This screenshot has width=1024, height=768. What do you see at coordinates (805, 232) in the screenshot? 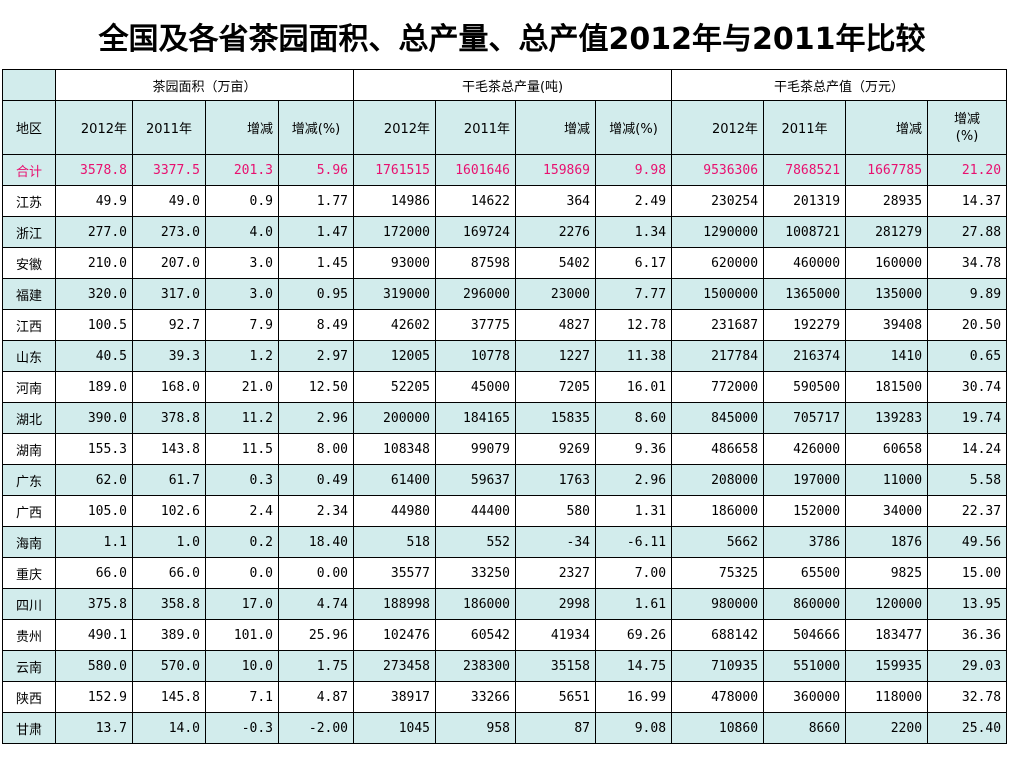
I see `value-cell: 1008721` at bounding box center [805, 232].